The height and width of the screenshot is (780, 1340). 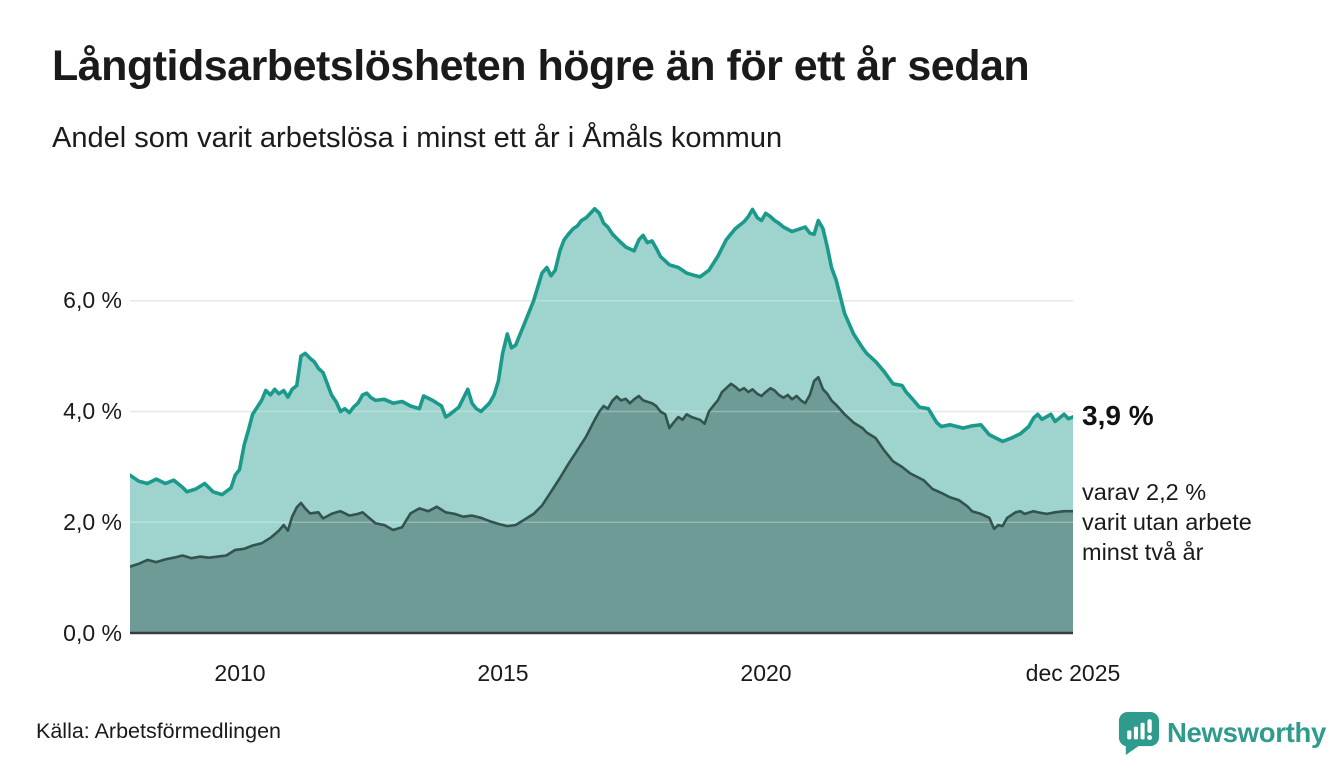 I want to click on newsworthy-wordmark: Newsworthy, so click(x=1246, y=732).